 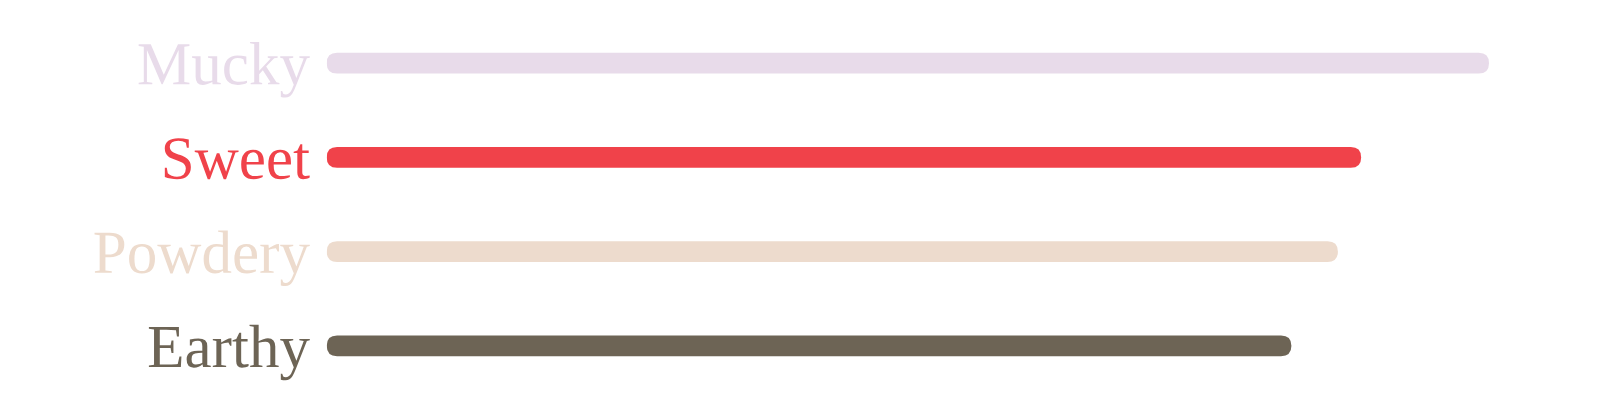 What do you see at coordinates (229, 352) in the screenshot?
I see `y-tick-label: Earthy` at bounding box center [229, 352].